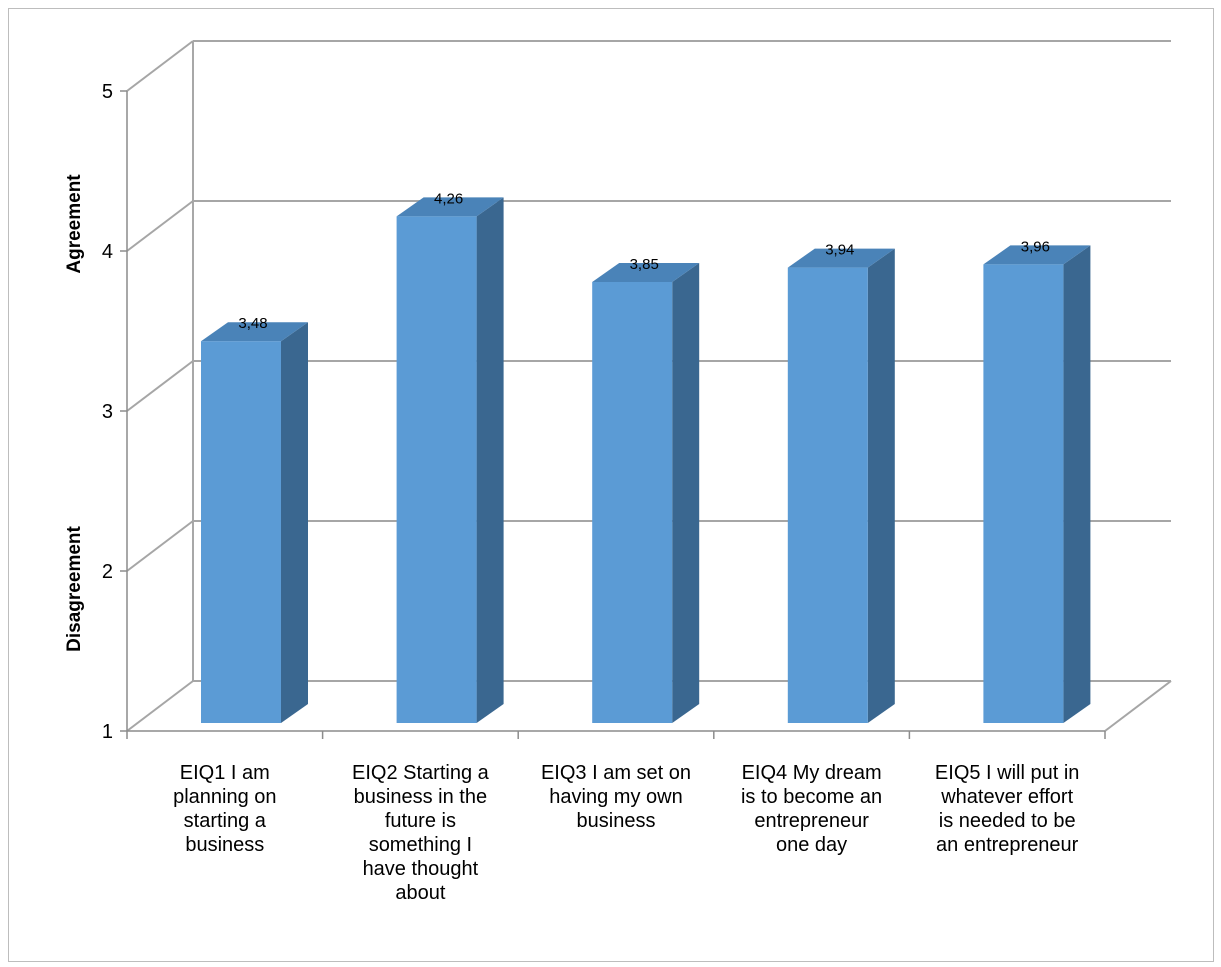  Describe the element at coordinates (420, 869) in the screenshot. I see `category-label-line: have thought` at that location.